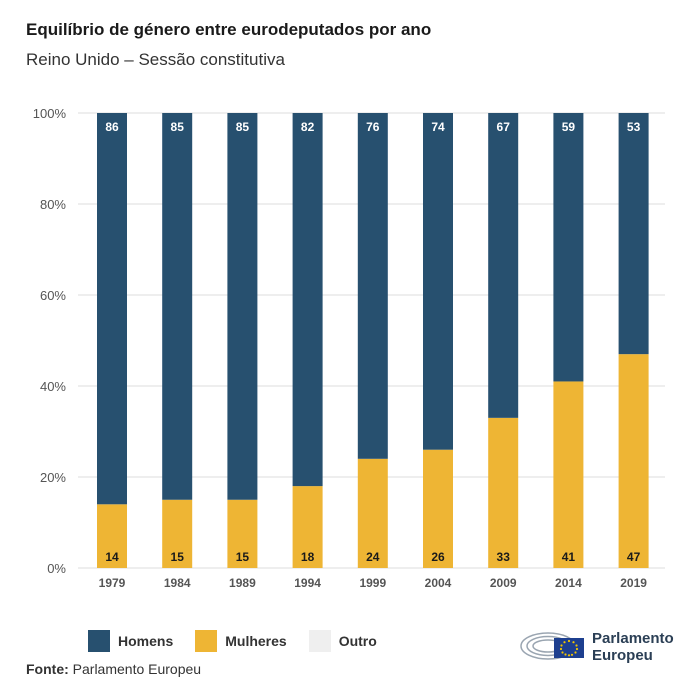 This screenshot has height=695, width=700. Describe the element at coordinates (568, 583) in the screenshot. I see `x-tick-label: 2014` at that location.